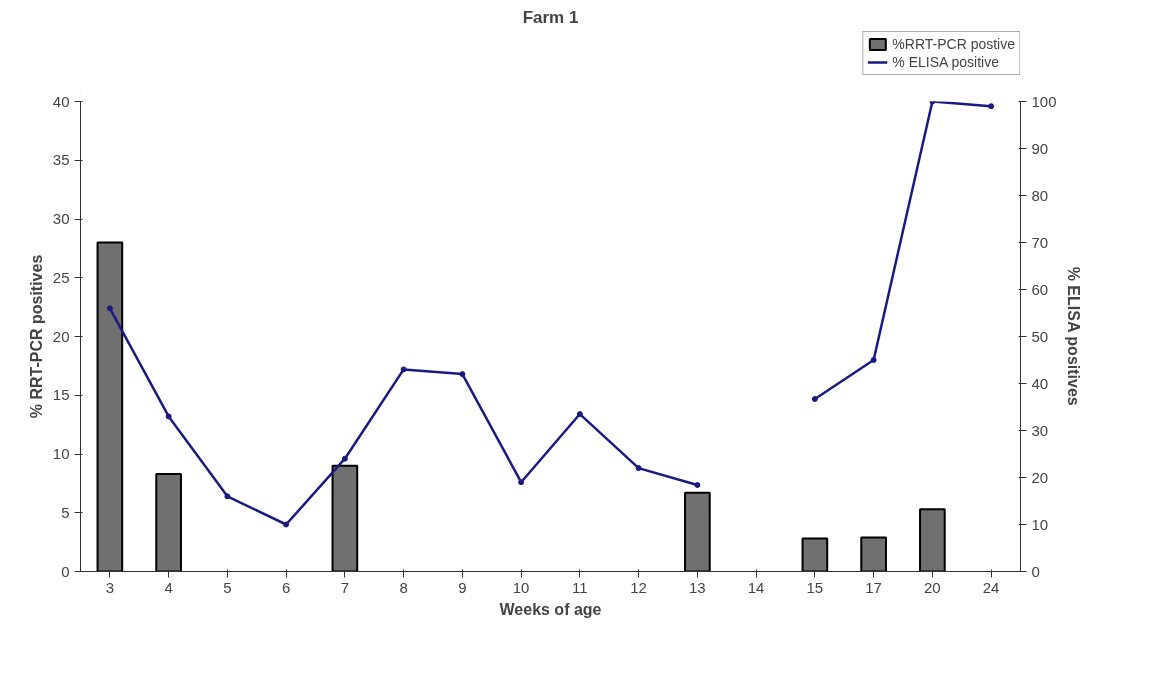  What do you see at coordinates (953, 44) in the screenshot?
I see `legend-label: %RRT-PCR postive` at bounding box center [953, 44].